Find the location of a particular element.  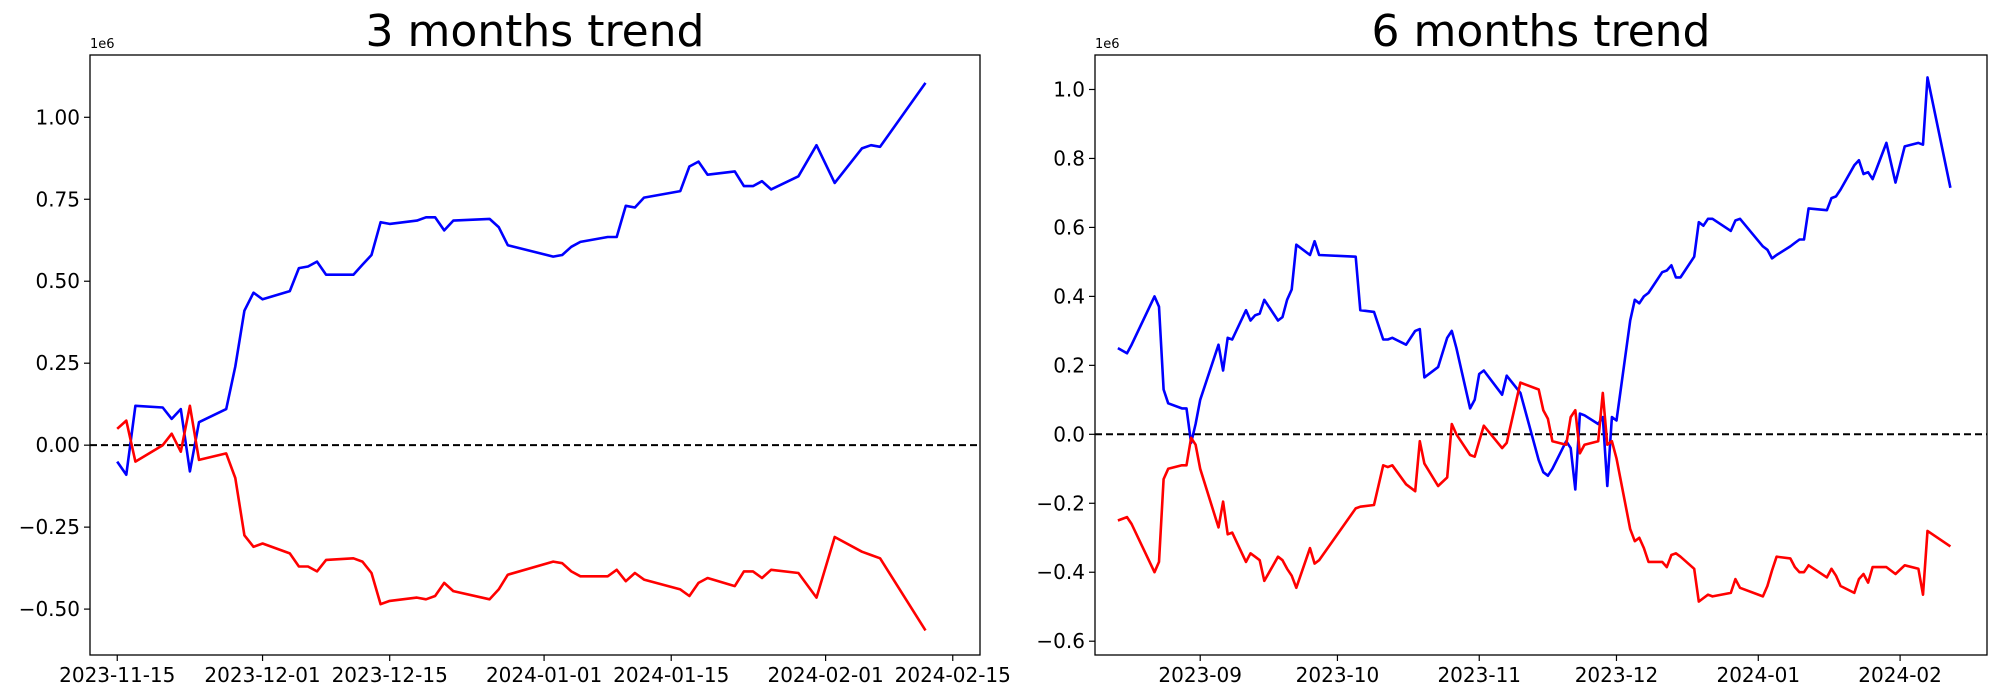

chart1-y-tick-label: 0.50 is located at coordinates (57, 281).